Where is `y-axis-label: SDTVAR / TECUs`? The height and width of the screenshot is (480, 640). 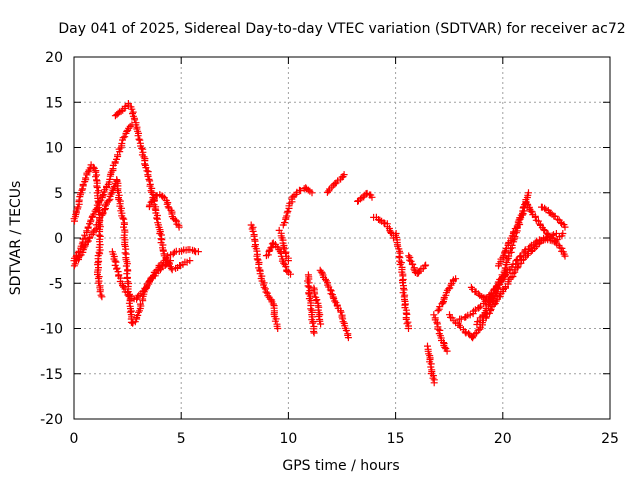 y-axis-label: SDTVAR / TECUs is located at coordinates (16, 238).